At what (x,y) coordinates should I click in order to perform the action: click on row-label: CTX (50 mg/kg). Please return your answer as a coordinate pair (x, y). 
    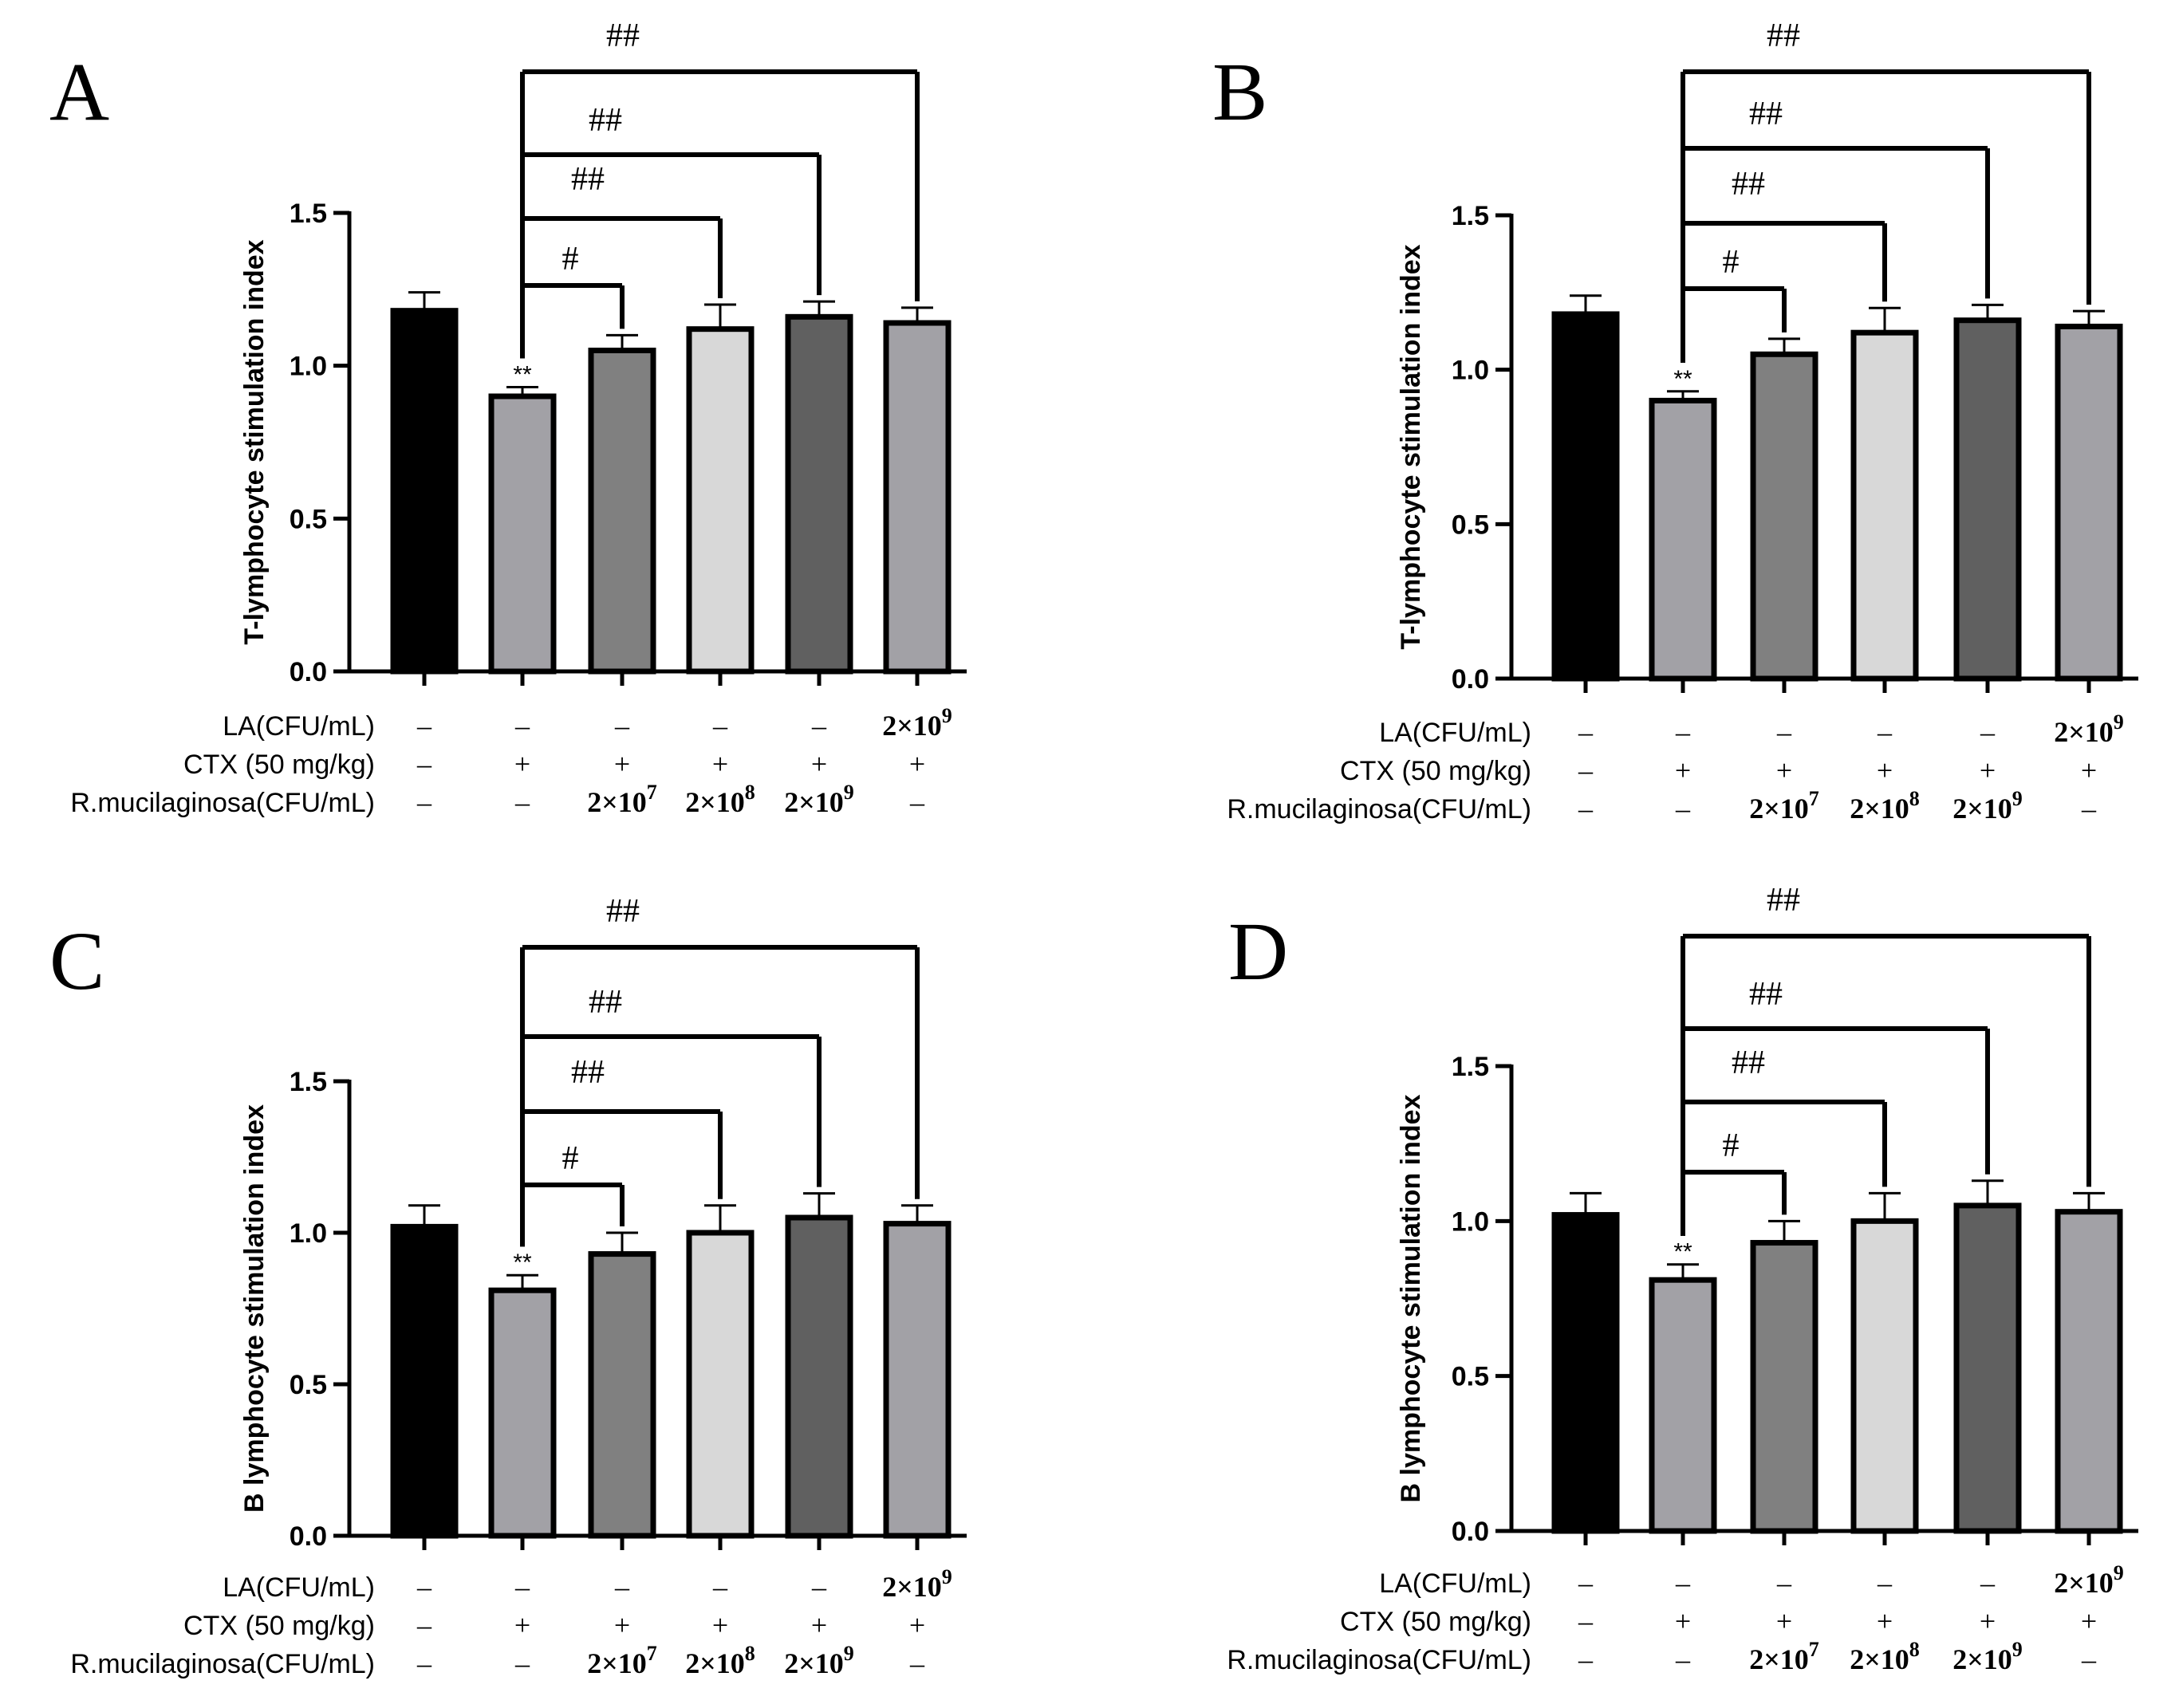
    Looking at the image, I should click on (1435, 771).